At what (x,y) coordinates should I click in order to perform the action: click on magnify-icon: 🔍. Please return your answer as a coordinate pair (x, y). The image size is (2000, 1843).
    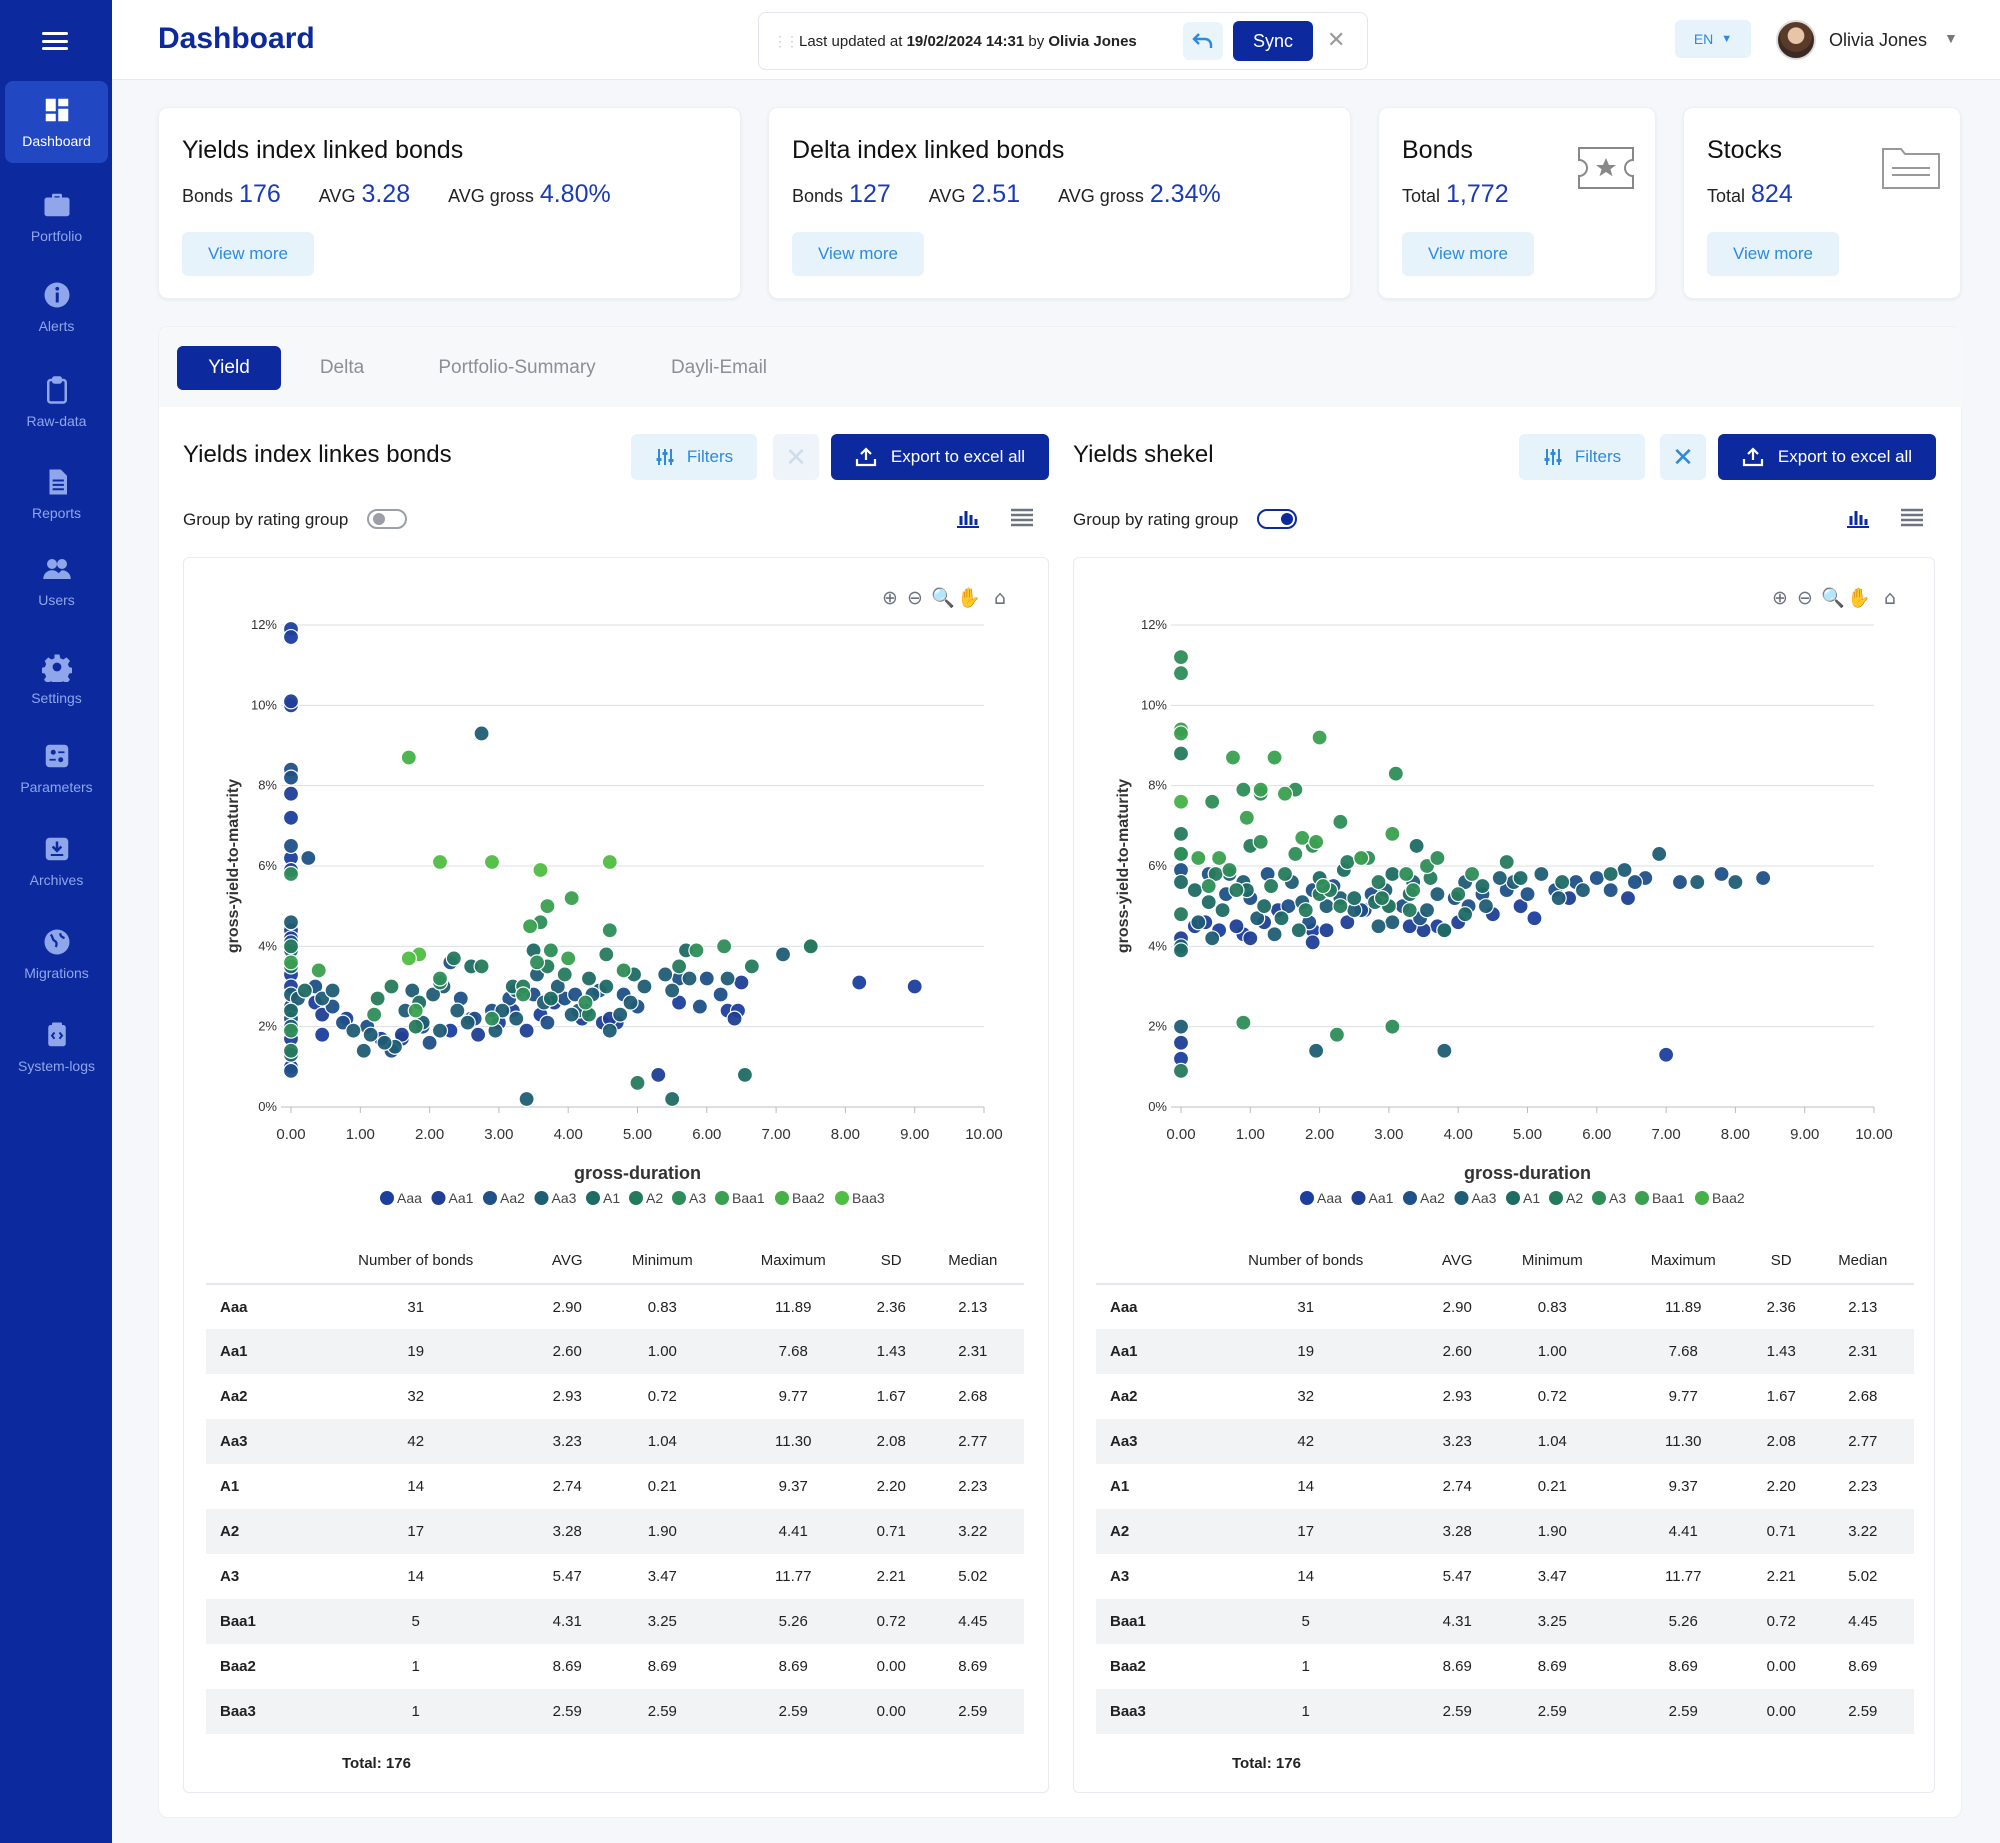
    Looking at the image, I should click on (943, 597).